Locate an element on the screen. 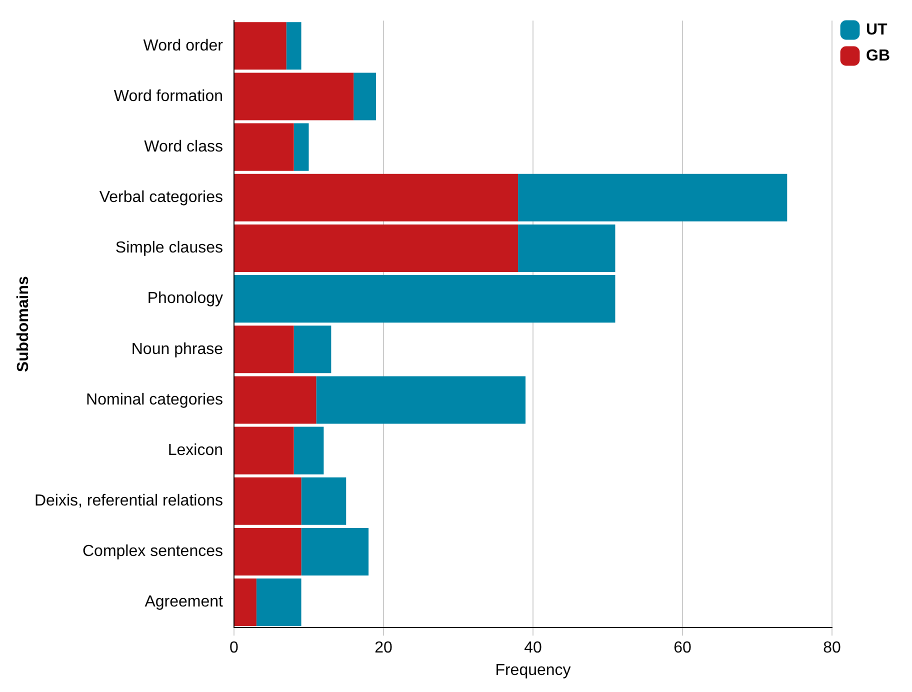  legend-label: GB is located at coordinates (878, 55).